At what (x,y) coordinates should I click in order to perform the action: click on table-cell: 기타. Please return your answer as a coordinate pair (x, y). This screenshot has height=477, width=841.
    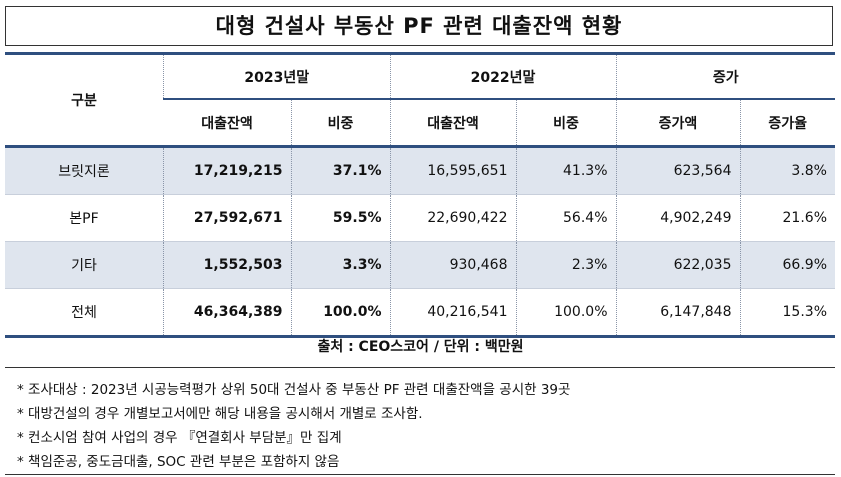
    Looking at the image, I should click on (84, 265).